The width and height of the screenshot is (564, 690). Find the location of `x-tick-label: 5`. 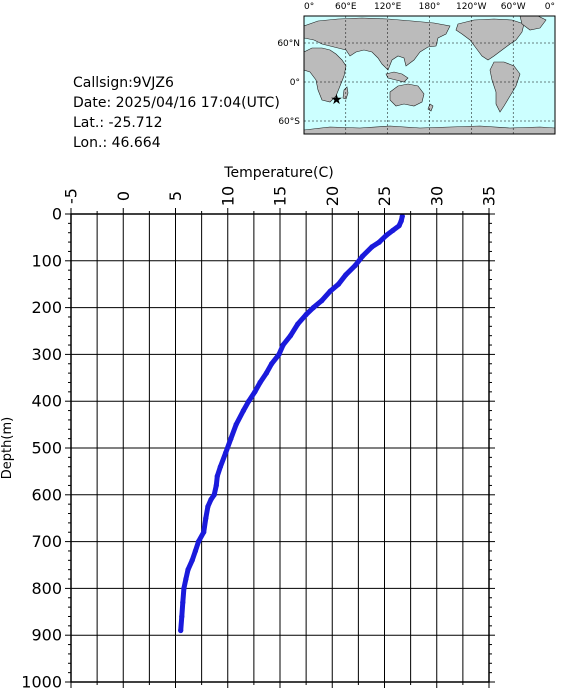

x-tick-label: 5 is located at coordinates (175, 196).